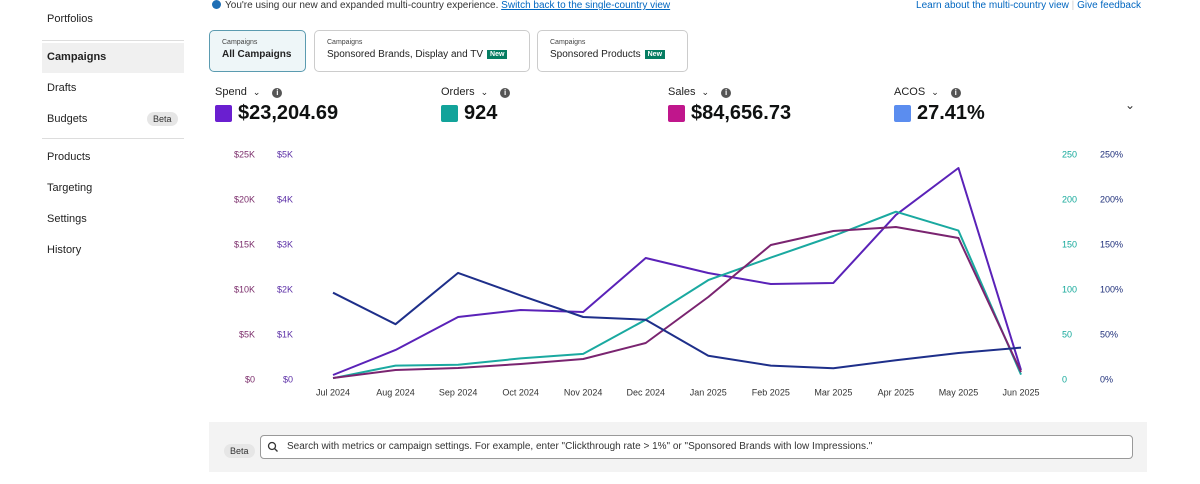 Image resolution: width=1200 pixels, height=484 pixels. Describe the element at coordinates (1069, 199) in the screenshot. I see `y-tick-label: 200` at that location.